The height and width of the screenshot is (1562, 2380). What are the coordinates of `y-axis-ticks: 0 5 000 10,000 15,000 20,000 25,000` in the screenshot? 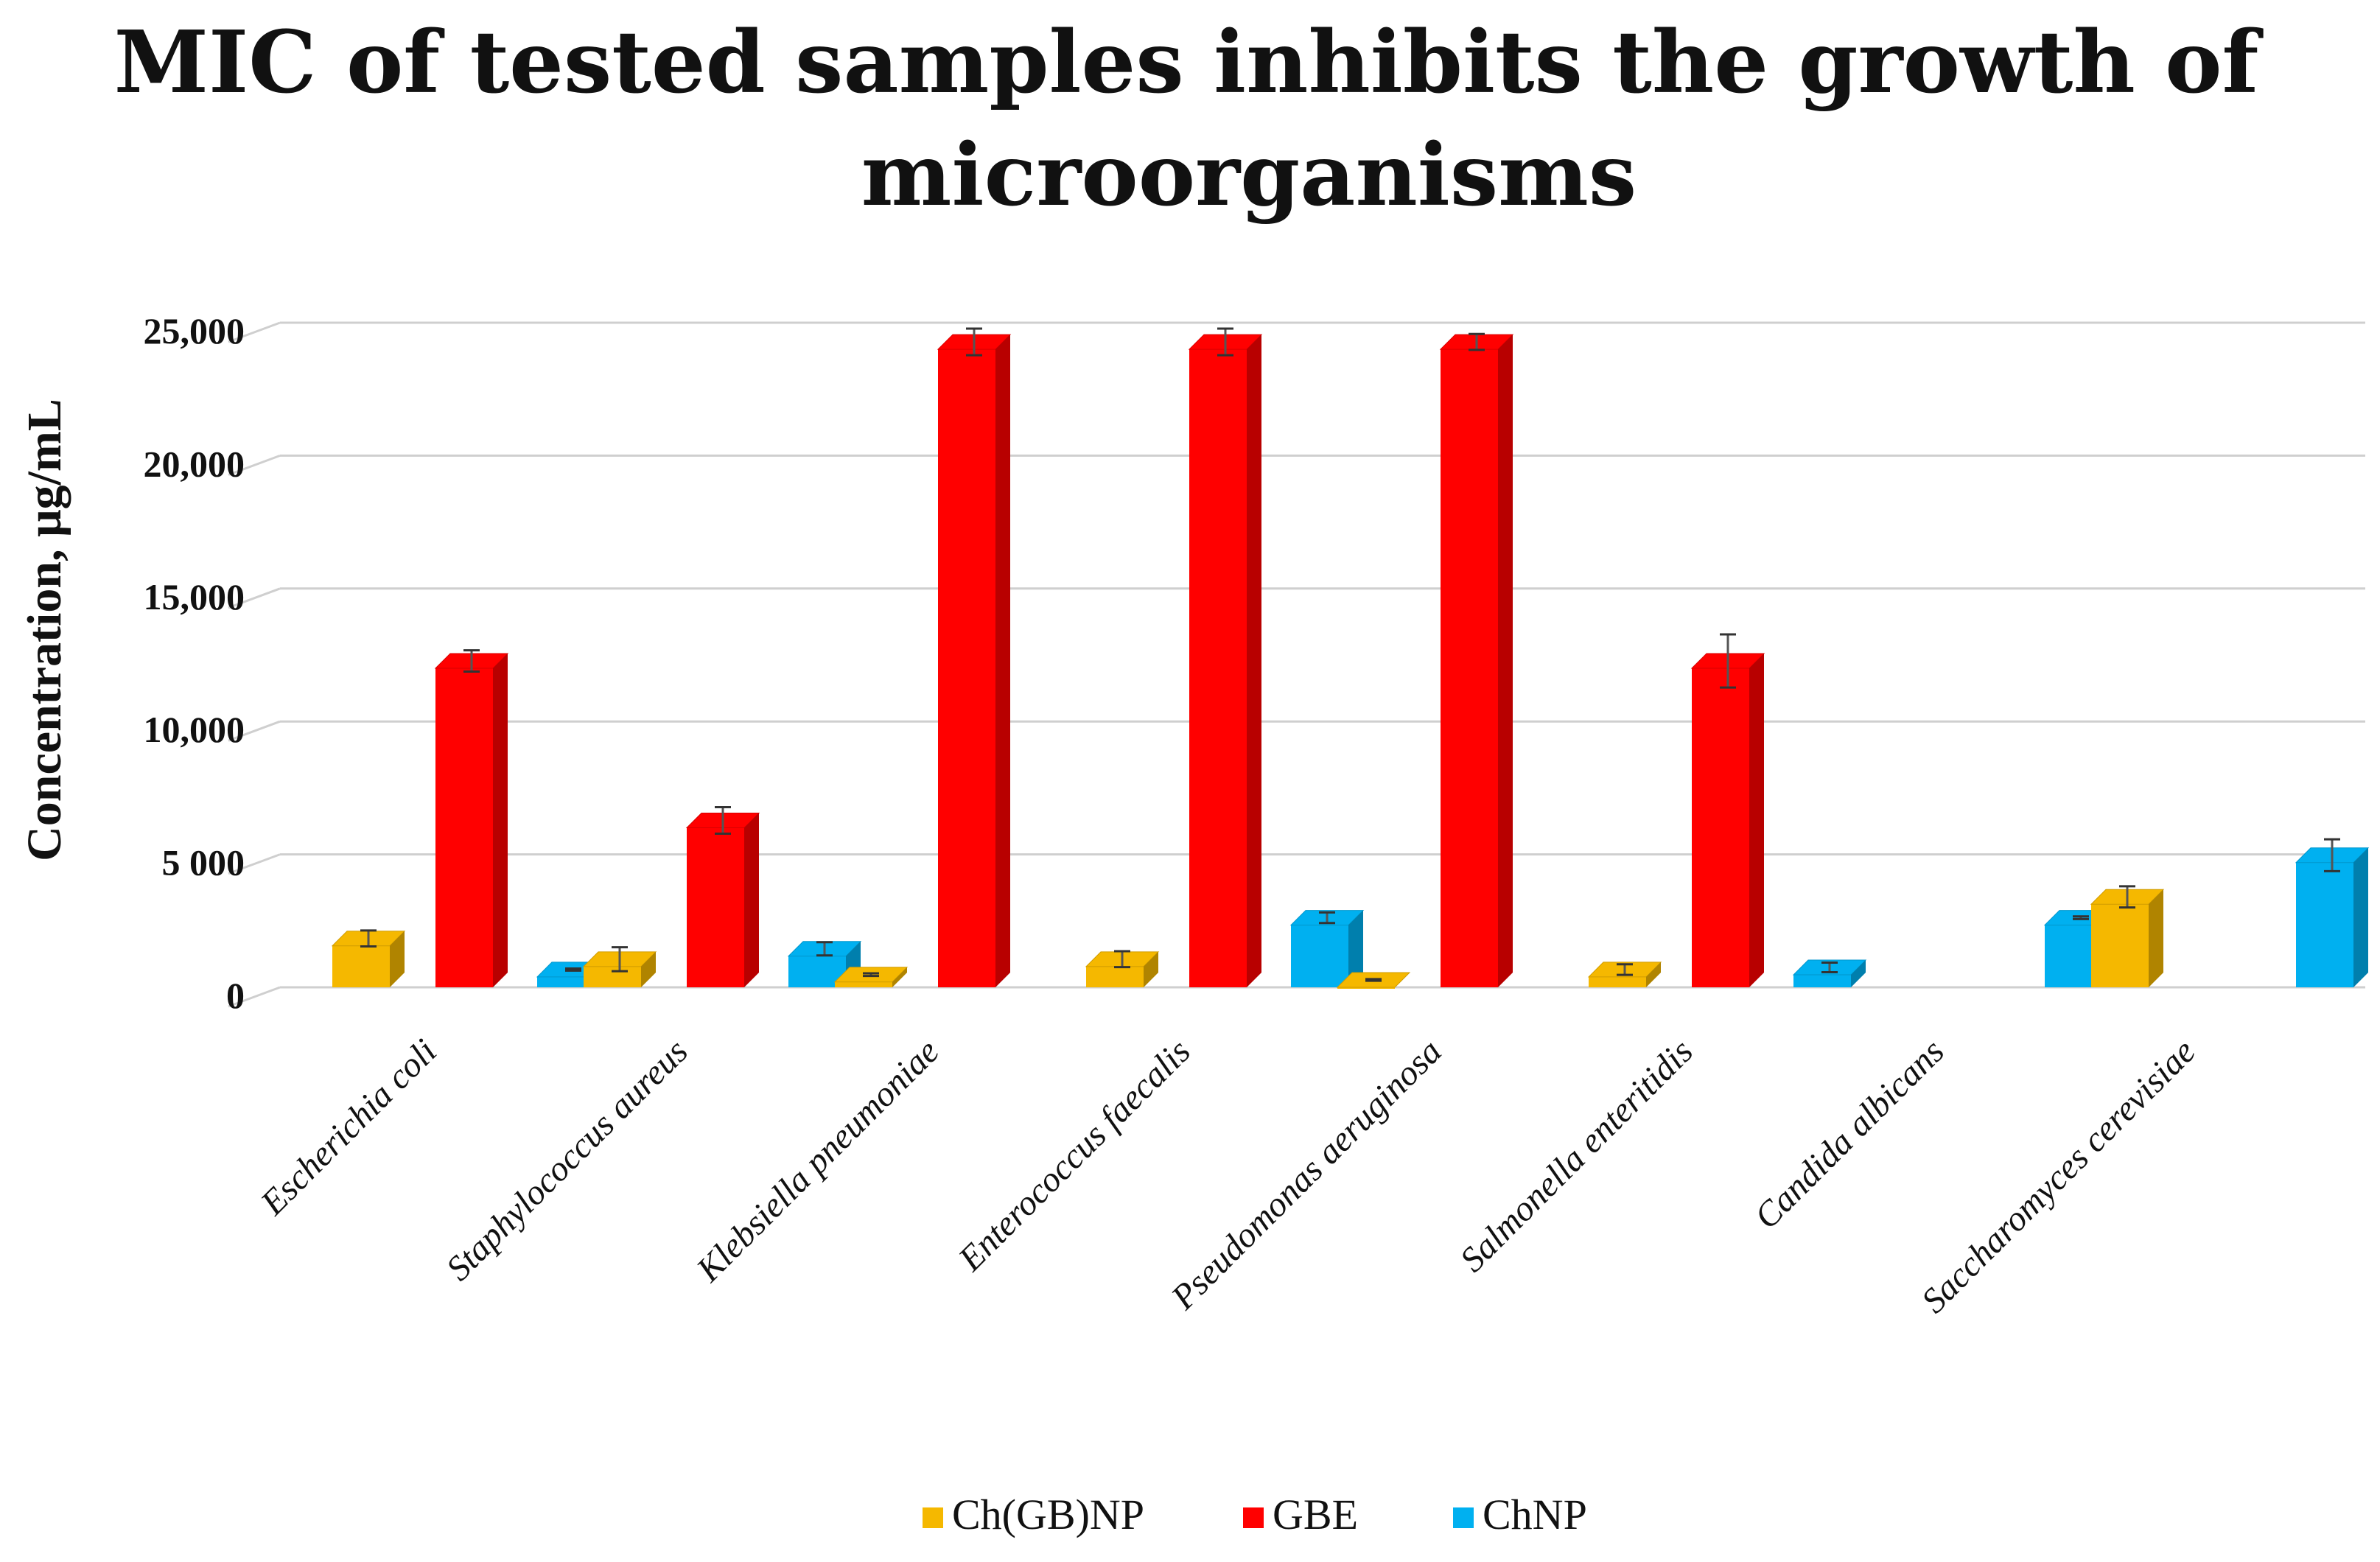 It's located at (194, 663).